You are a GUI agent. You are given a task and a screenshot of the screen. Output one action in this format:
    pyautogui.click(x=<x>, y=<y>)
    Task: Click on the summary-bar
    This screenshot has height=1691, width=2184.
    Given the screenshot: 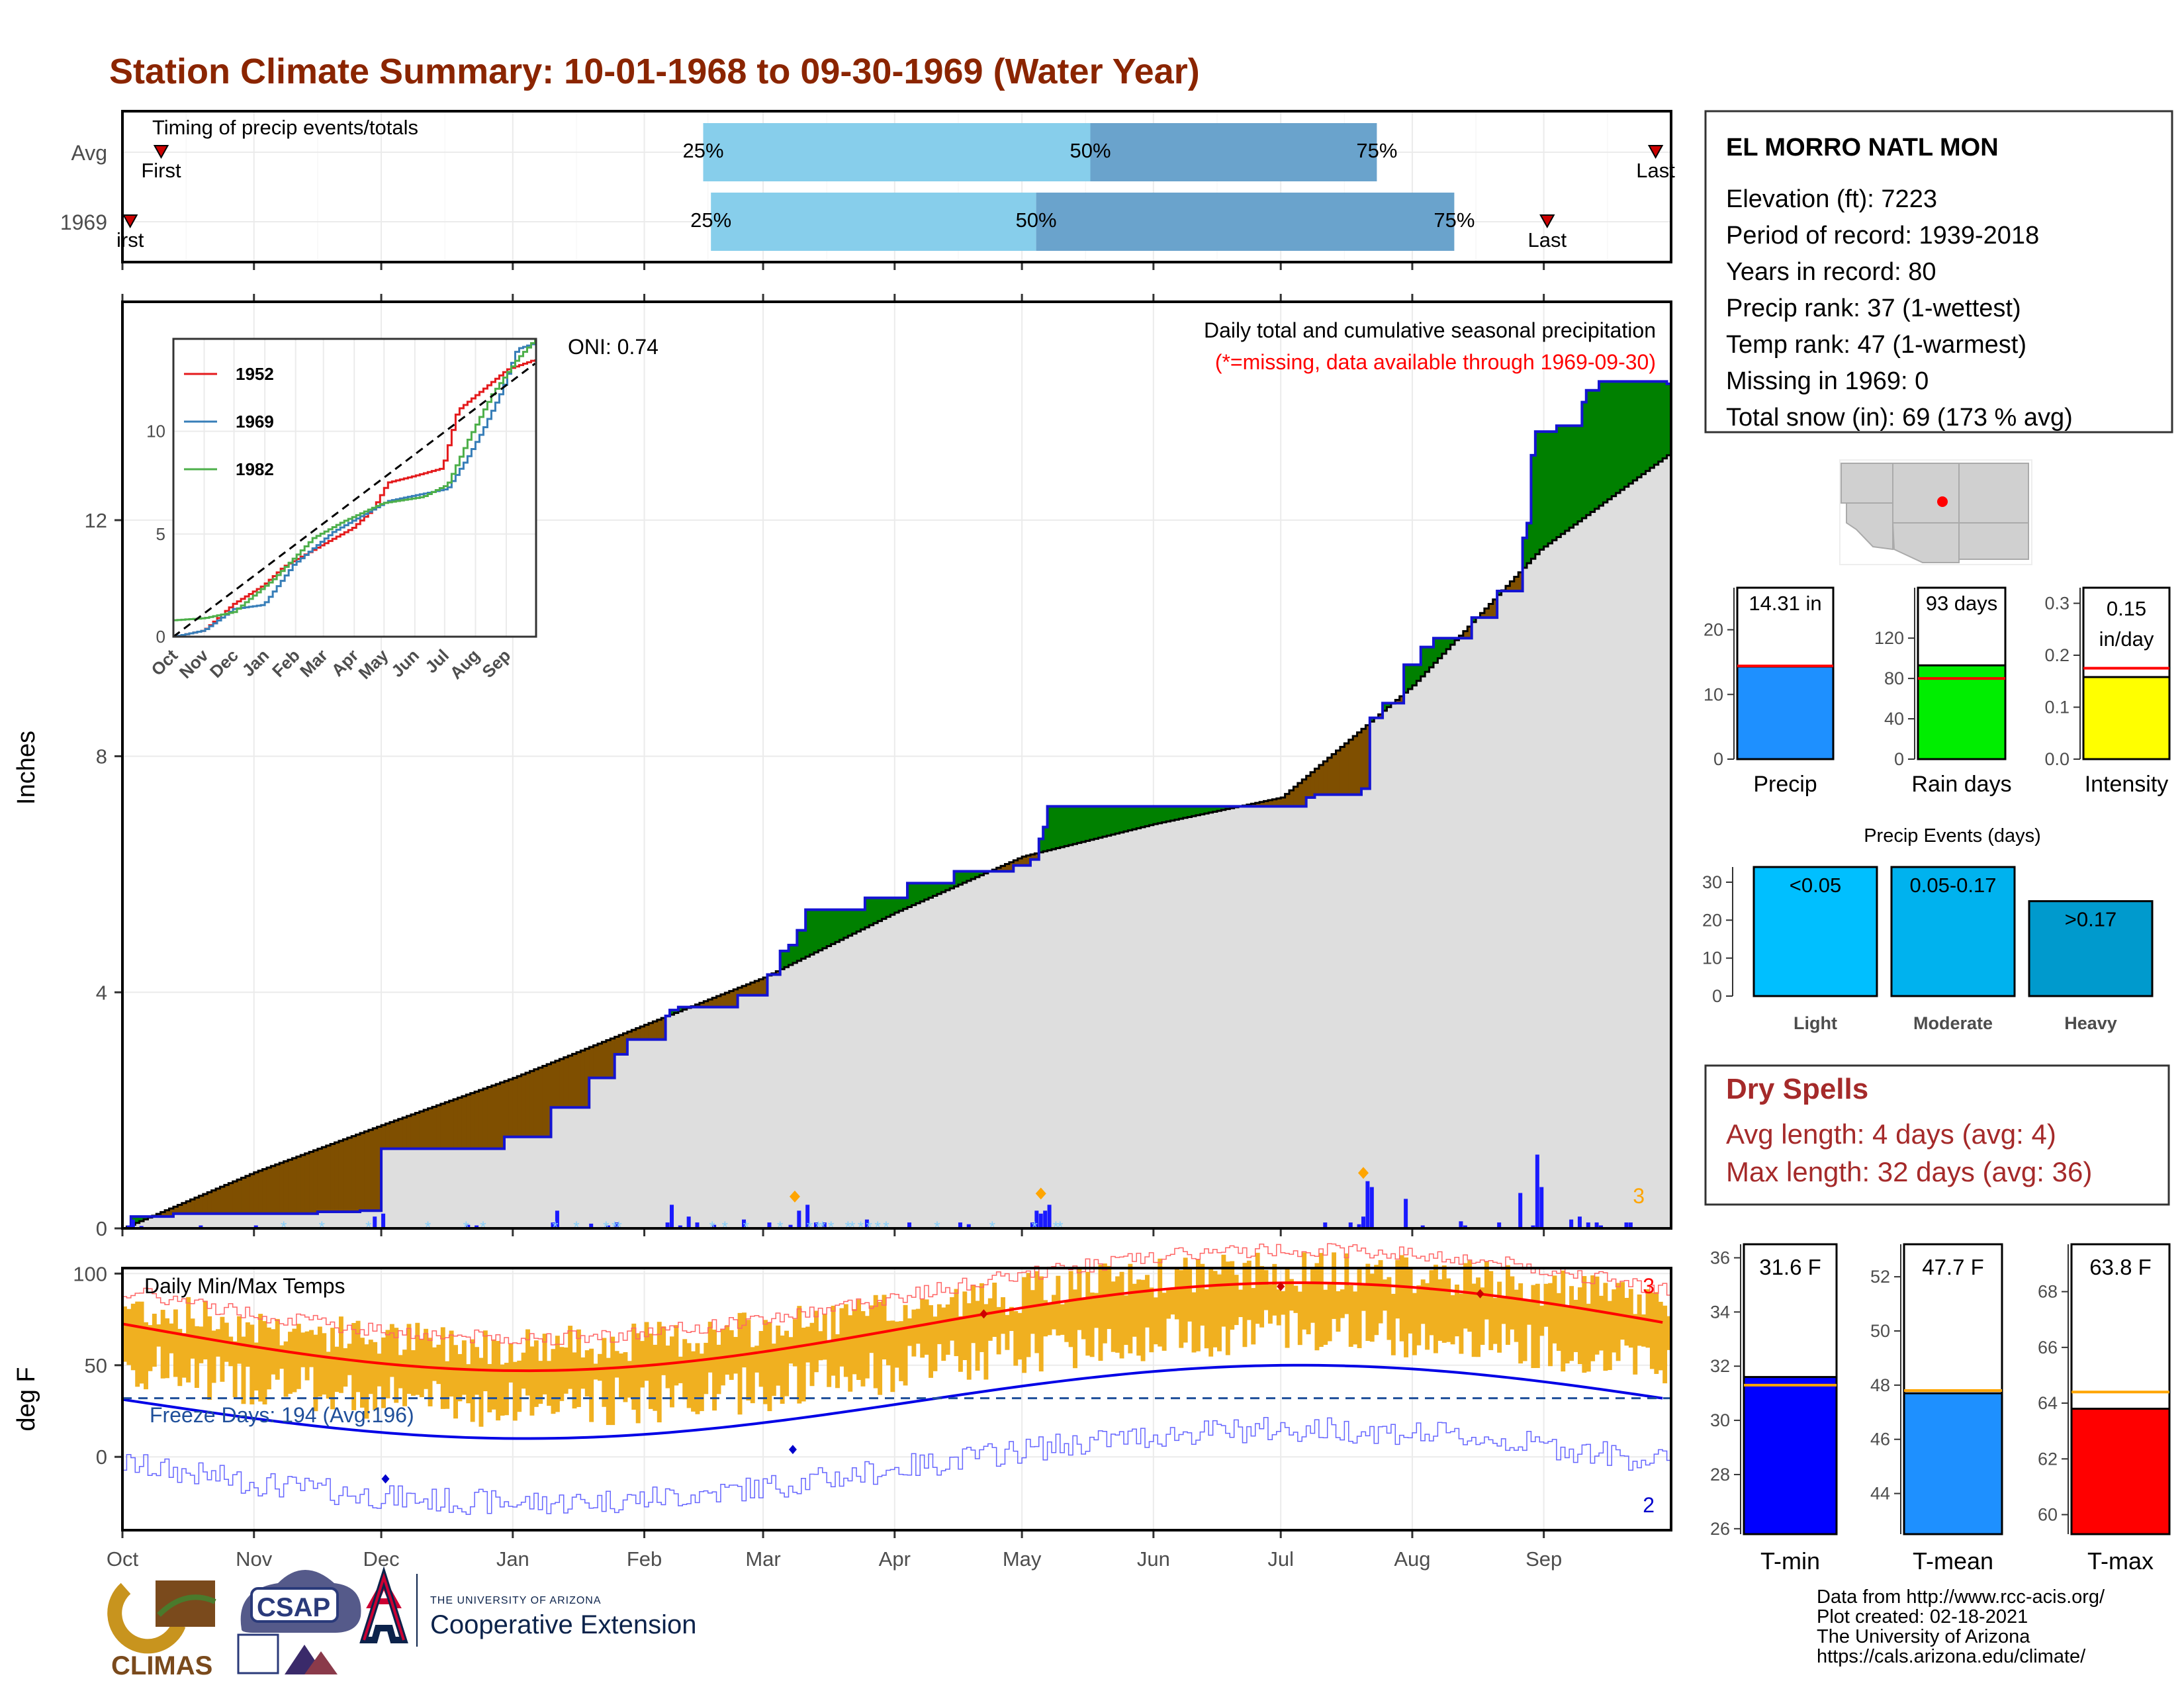 What is the action you would take?
    pyautogui.click(x=1785, y=712)
    